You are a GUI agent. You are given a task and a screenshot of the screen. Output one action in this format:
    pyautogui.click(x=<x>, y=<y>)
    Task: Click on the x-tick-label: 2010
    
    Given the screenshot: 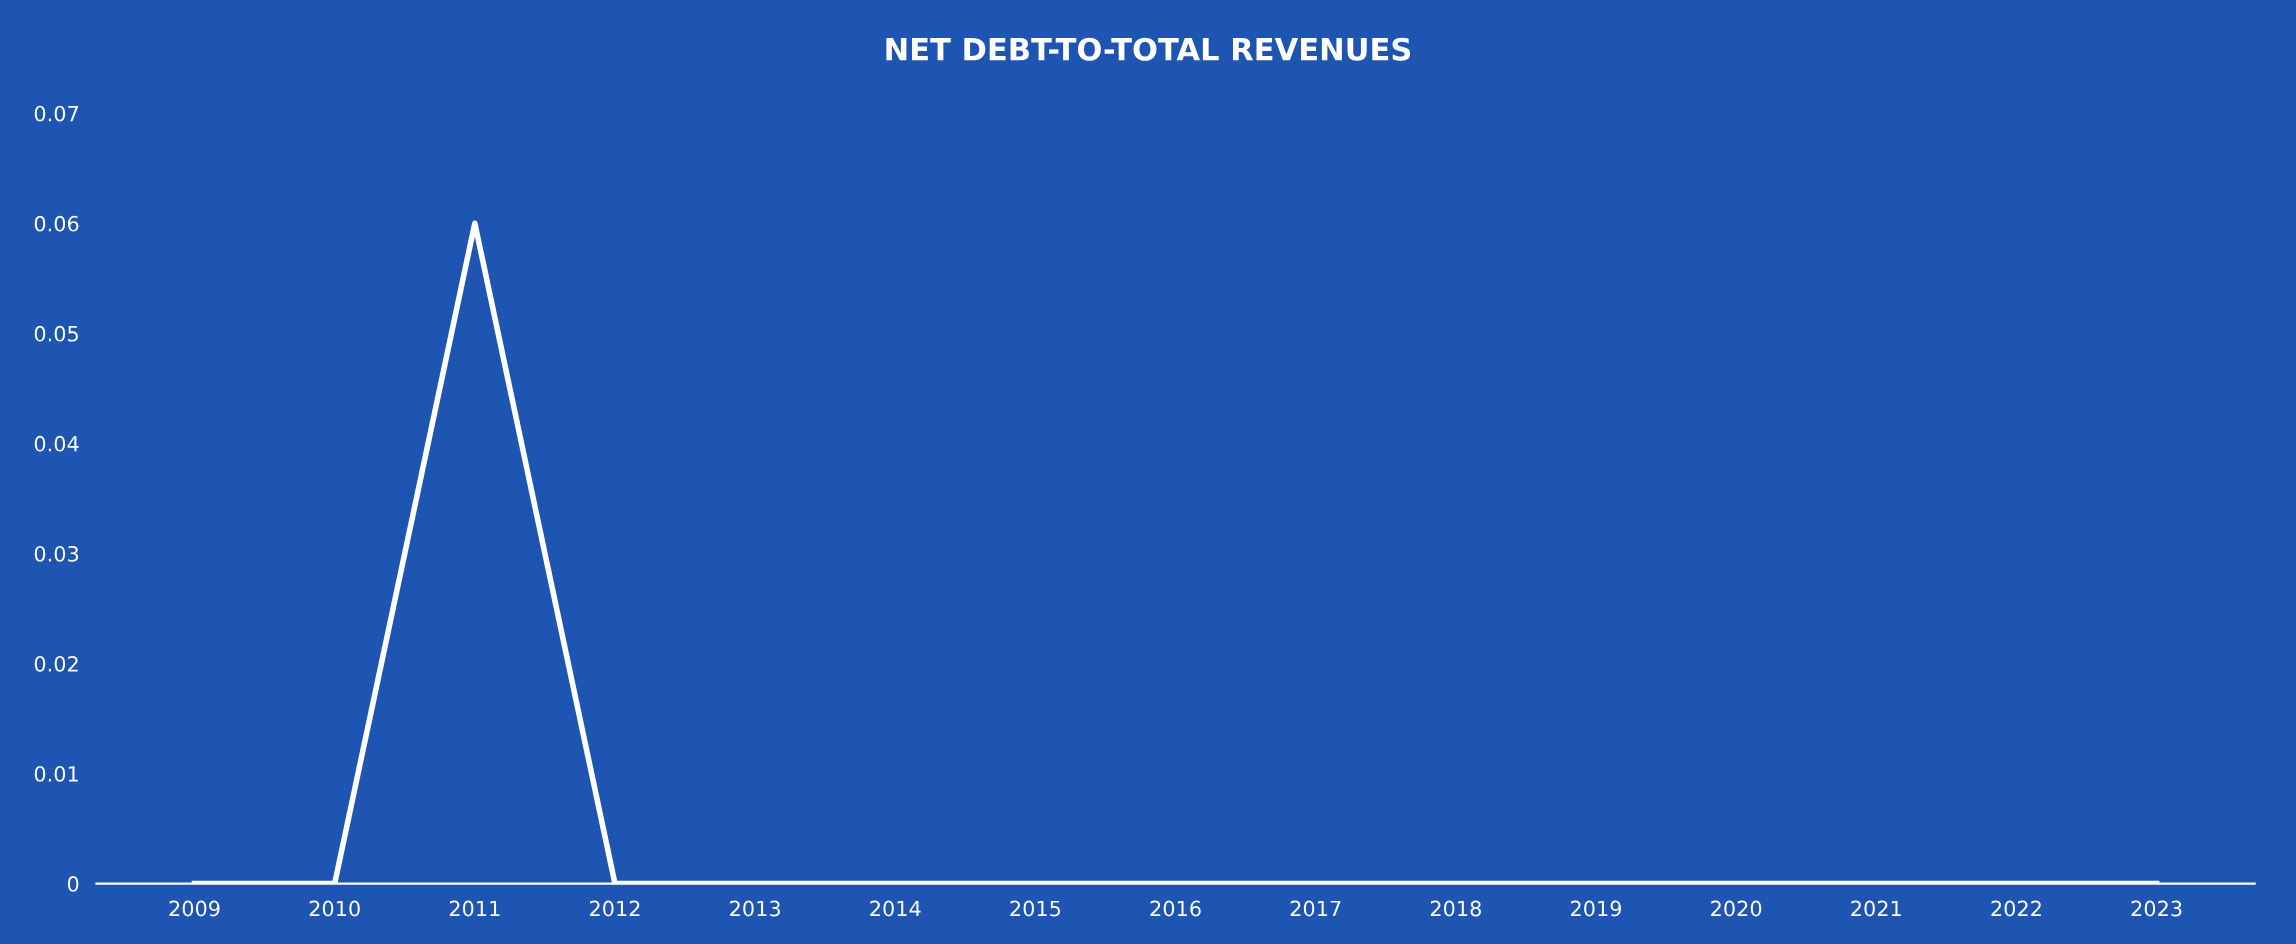 What is the action you would take?
    pyautogui.click(x=334, y=908)
    